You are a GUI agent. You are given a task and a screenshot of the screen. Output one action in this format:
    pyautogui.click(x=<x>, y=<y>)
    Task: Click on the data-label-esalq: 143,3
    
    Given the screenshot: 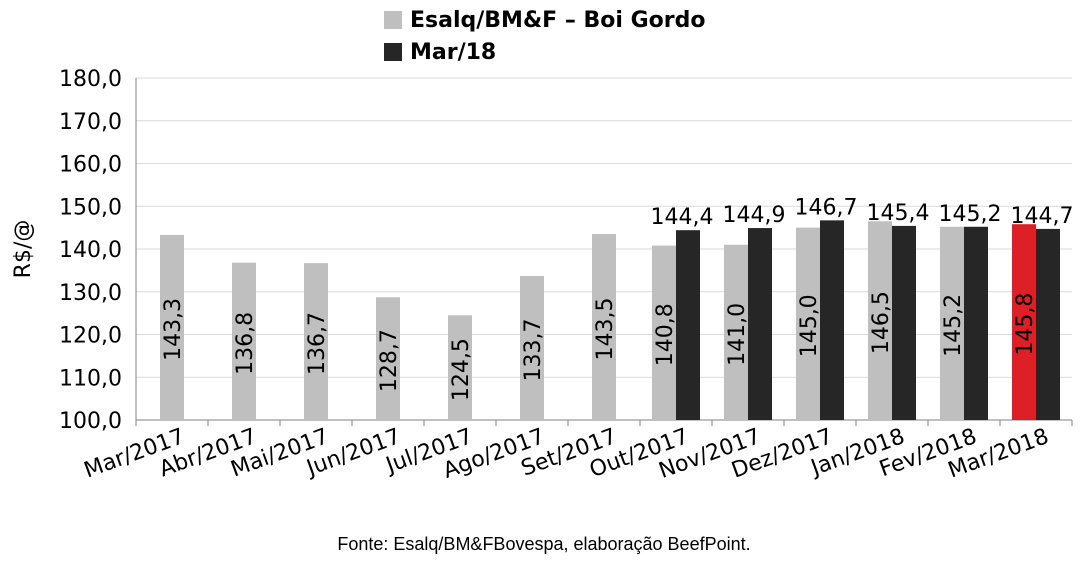 What is the action you would take?
    pyautogui.click(x=173, y=329)
    